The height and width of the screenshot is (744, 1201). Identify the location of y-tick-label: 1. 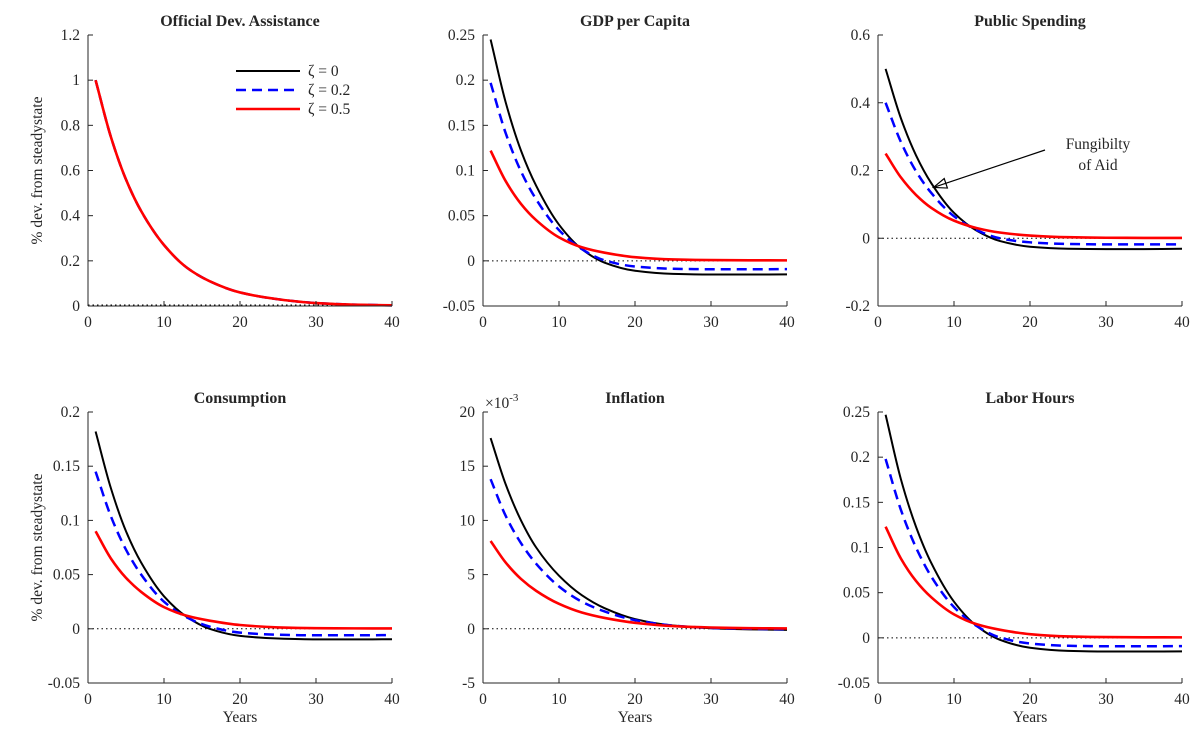
(76, 80).